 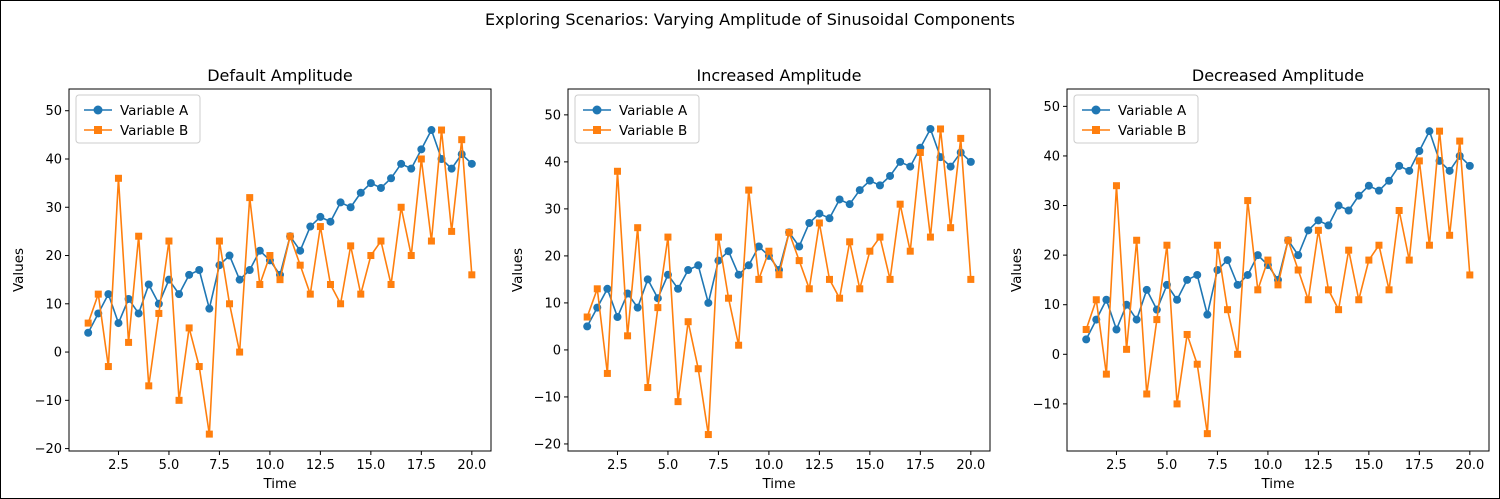 I want to click on y-tick-label: 20, so click(x=53, y=256).